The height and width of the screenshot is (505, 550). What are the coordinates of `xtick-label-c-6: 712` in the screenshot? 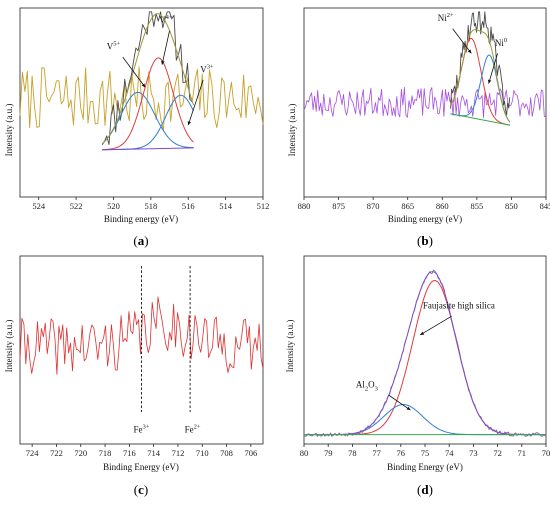 It's located at (178, 453).